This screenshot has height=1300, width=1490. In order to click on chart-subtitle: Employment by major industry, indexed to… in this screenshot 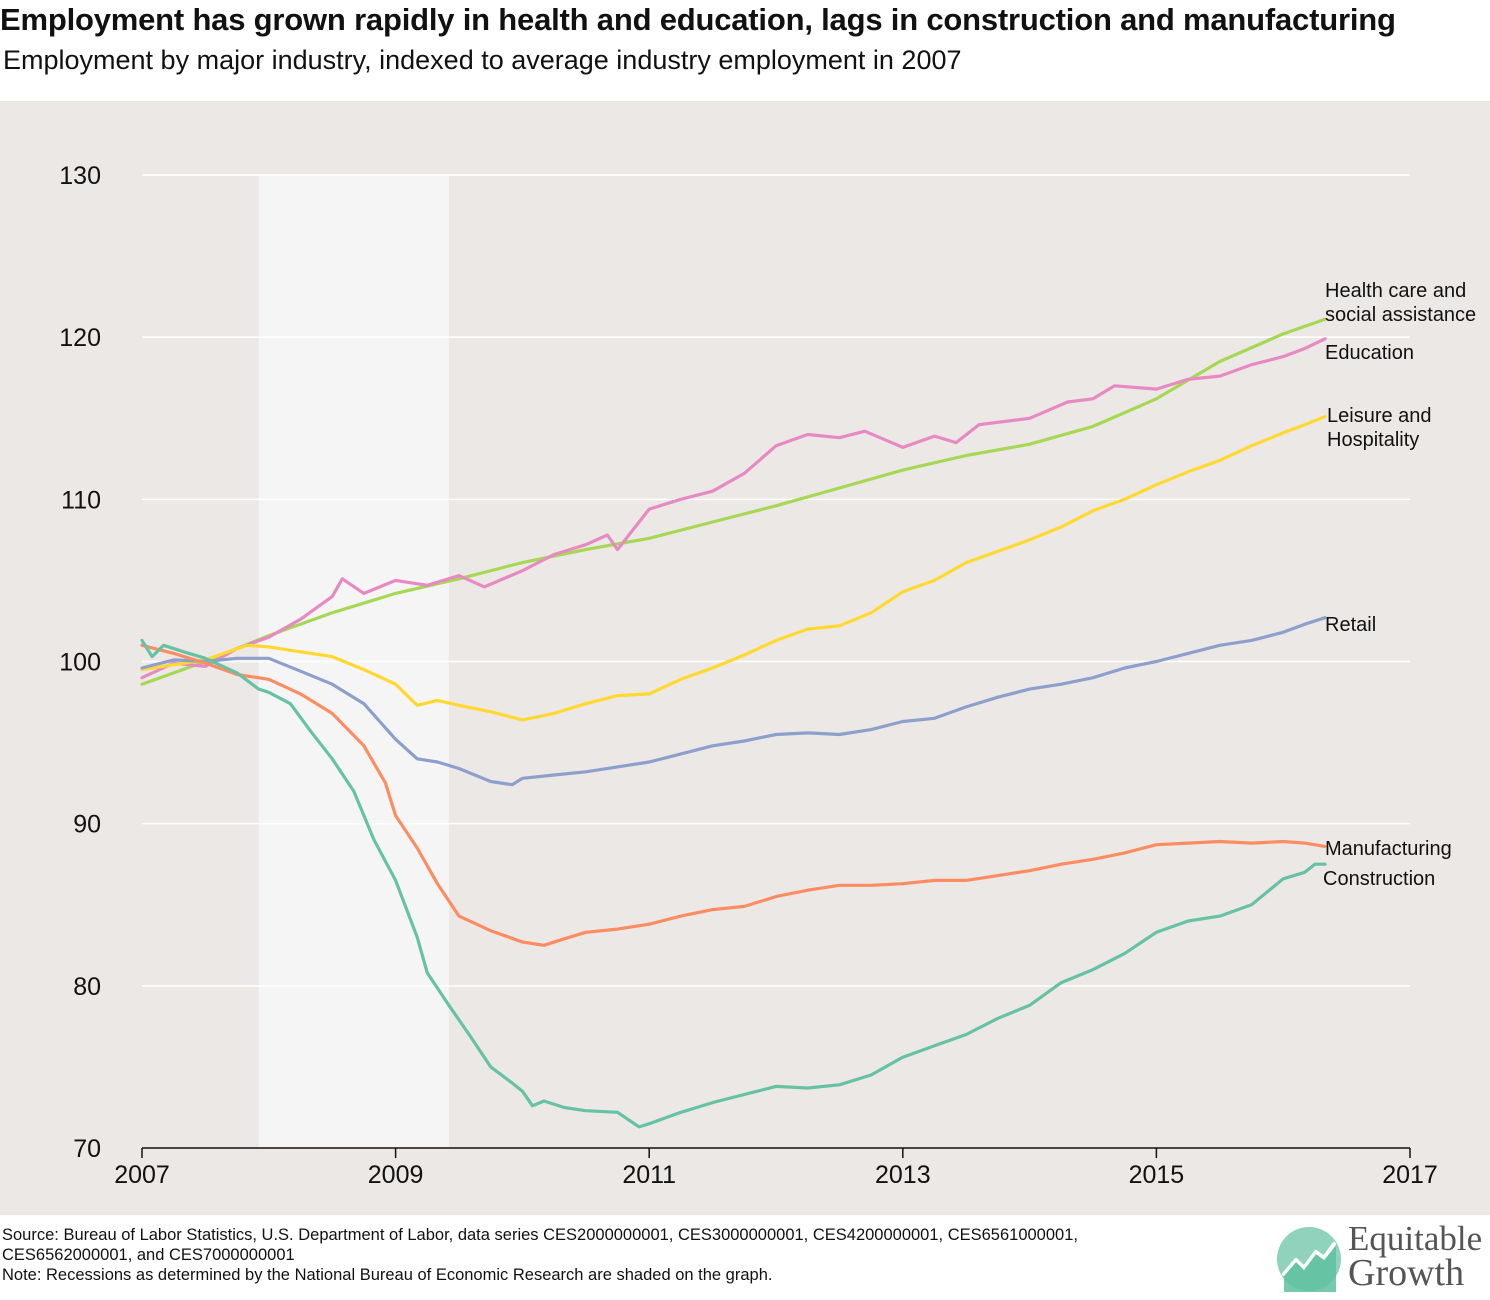, I will do `click(482, 60)`.